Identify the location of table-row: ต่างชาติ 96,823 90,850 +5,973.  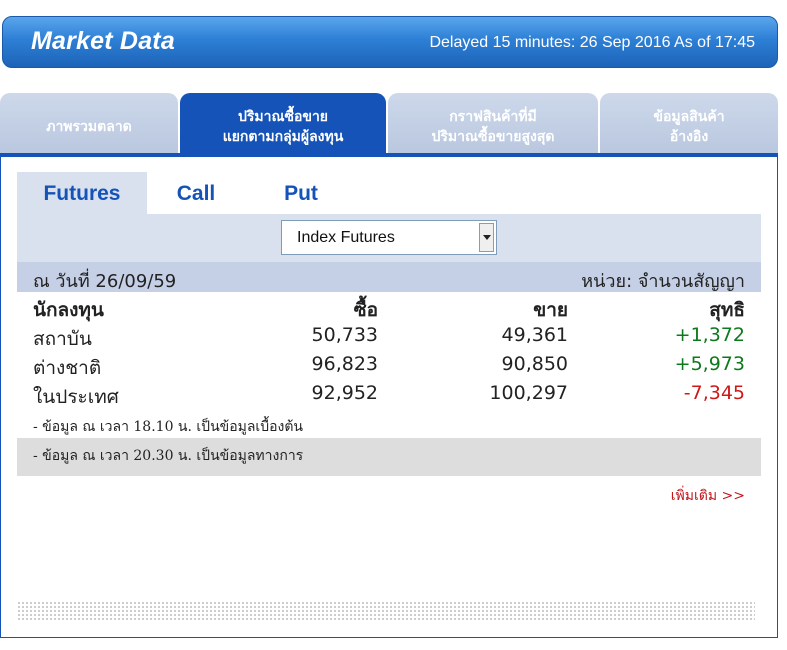
(389, 364).